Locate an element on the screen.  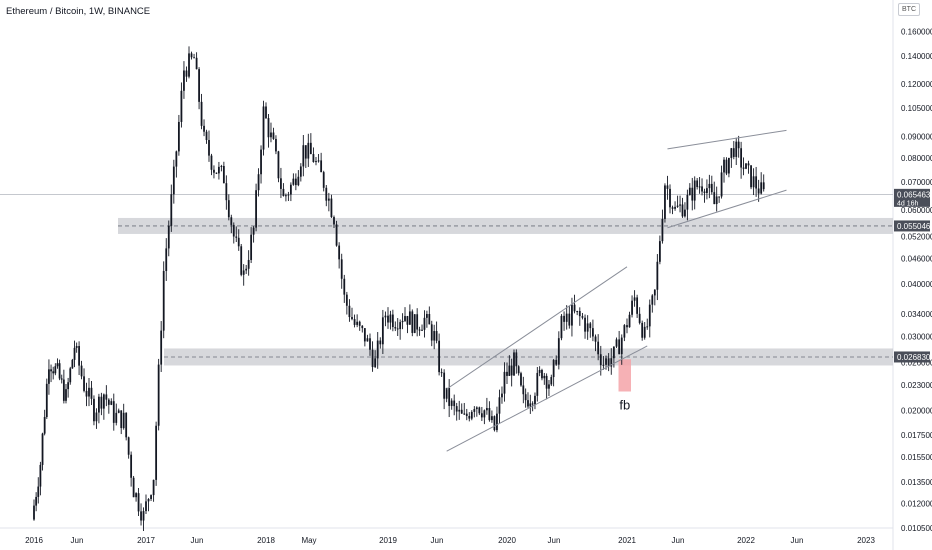
false-breakout-highlight is located at coordinates (624, 375).